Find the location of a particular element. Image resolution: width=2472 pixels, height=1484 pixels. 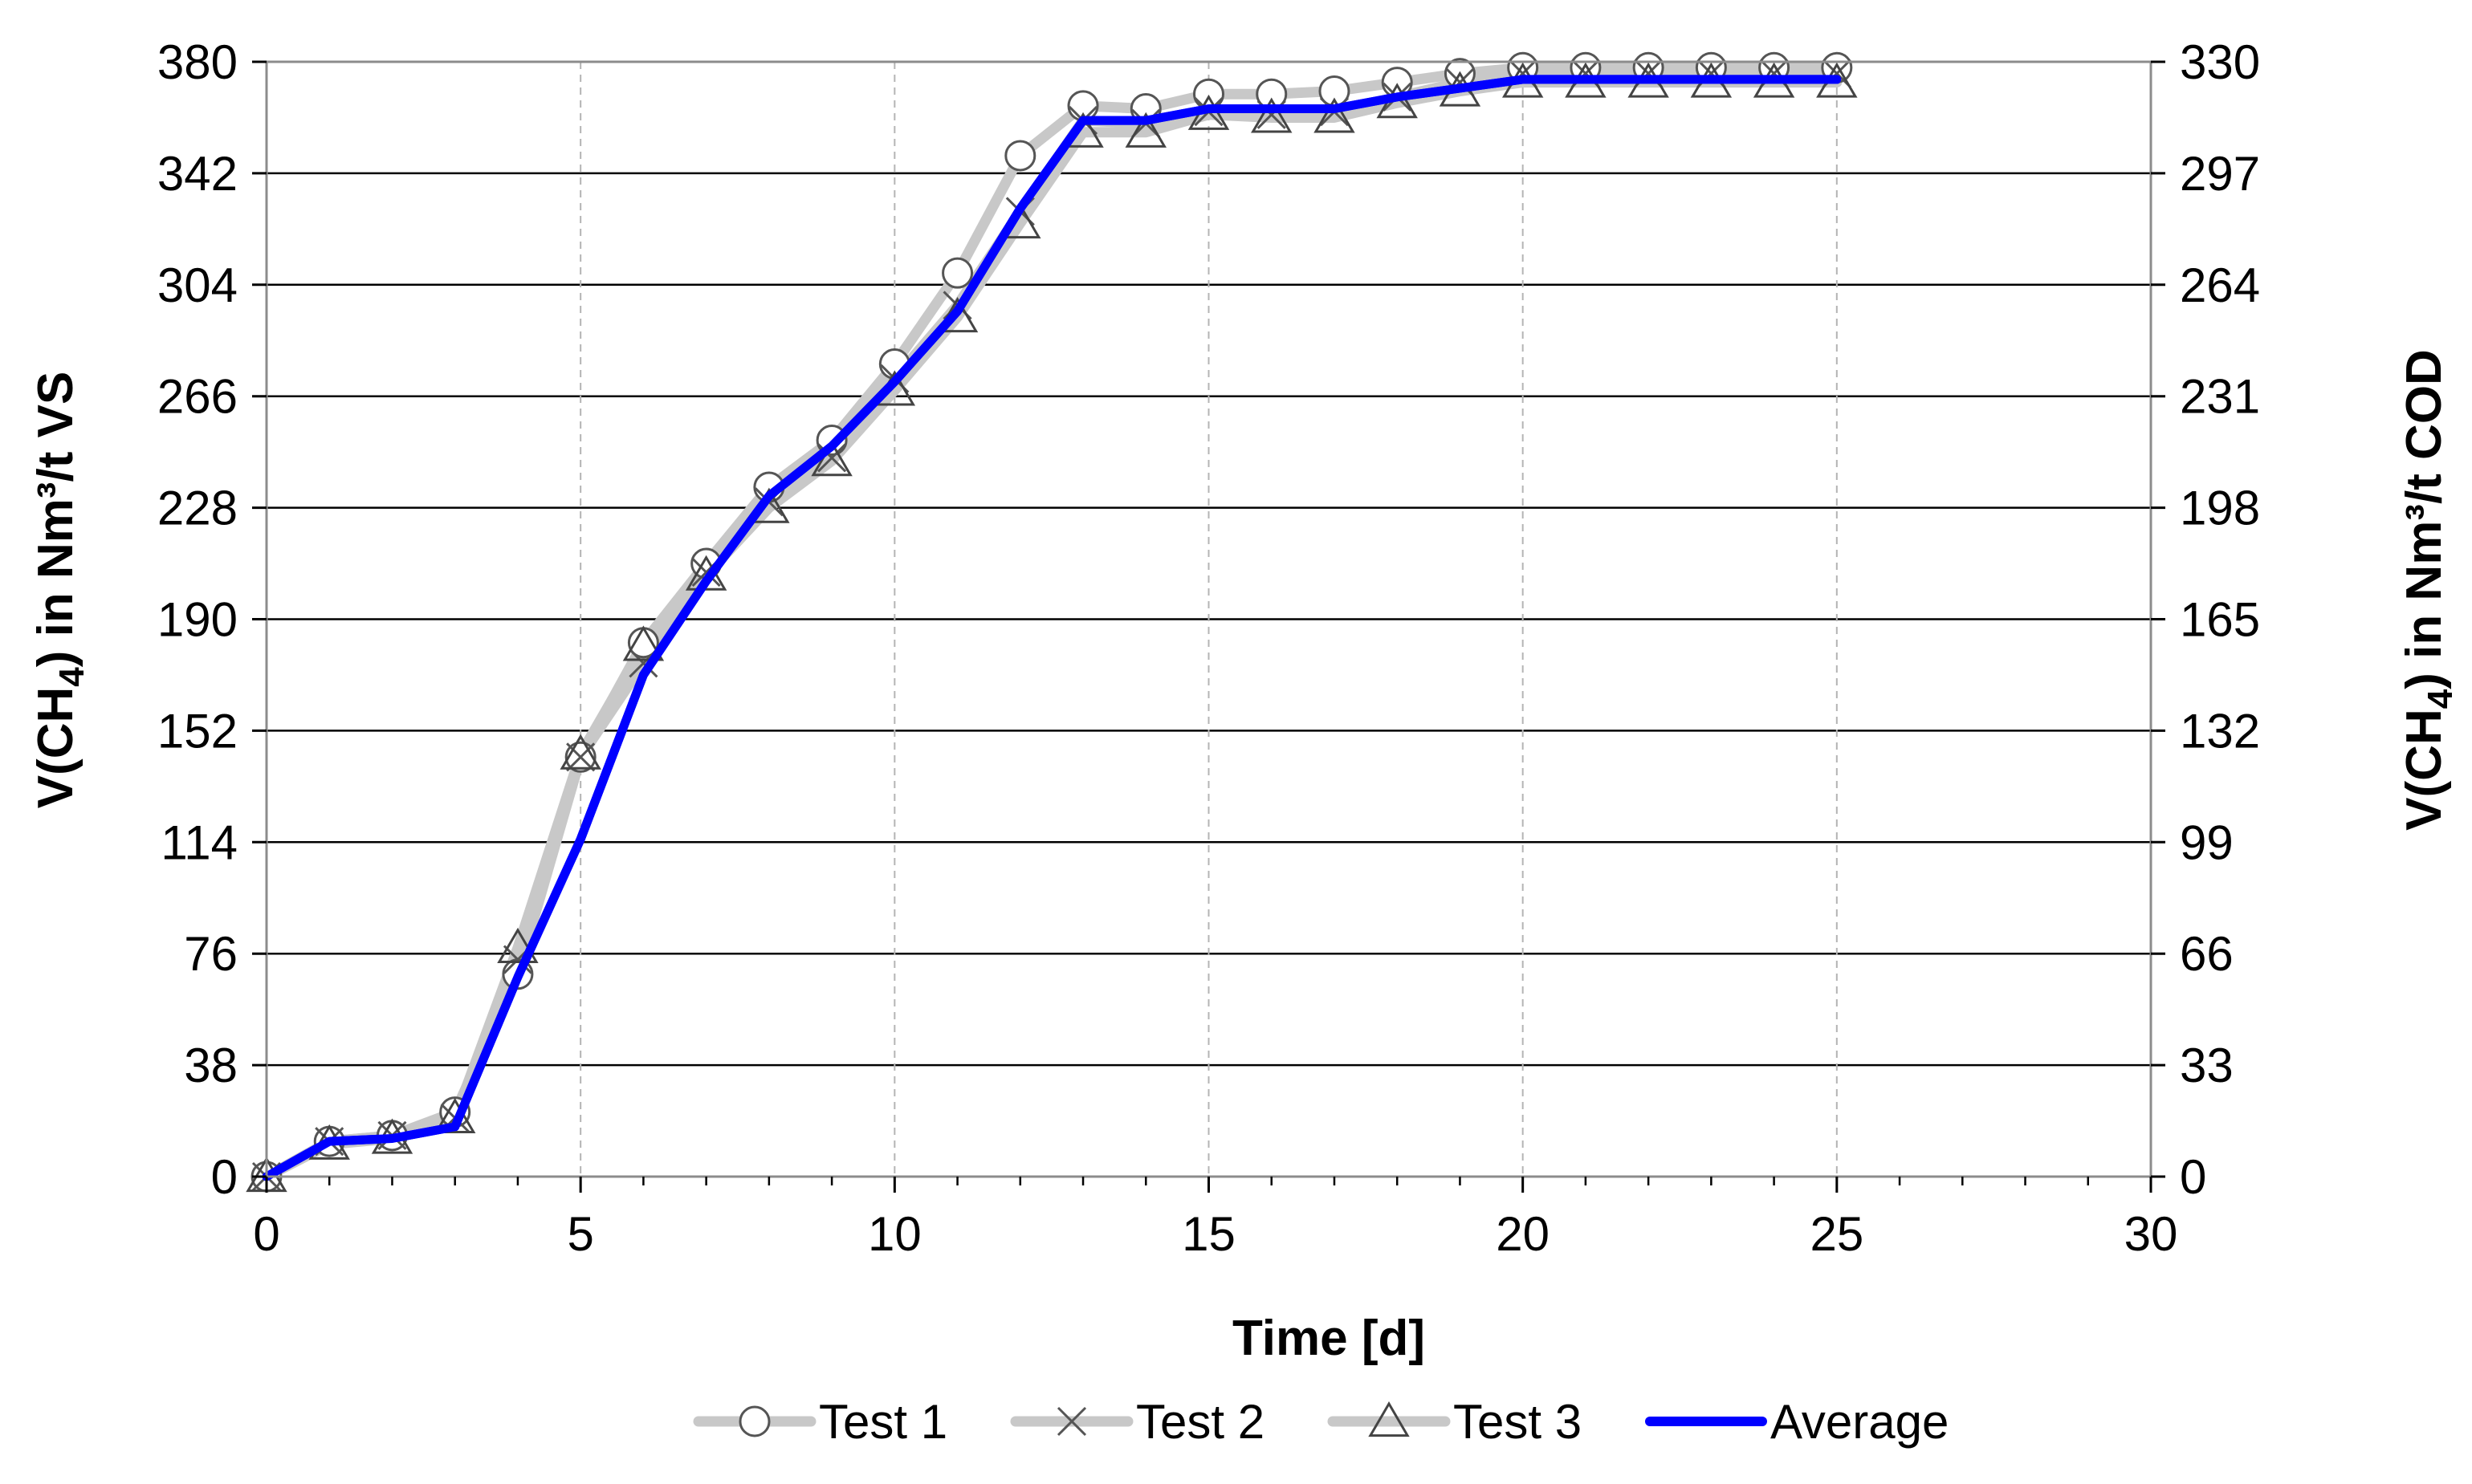

legend-marker-test-2-stroke-b is located at coordinates (1072, 1421).